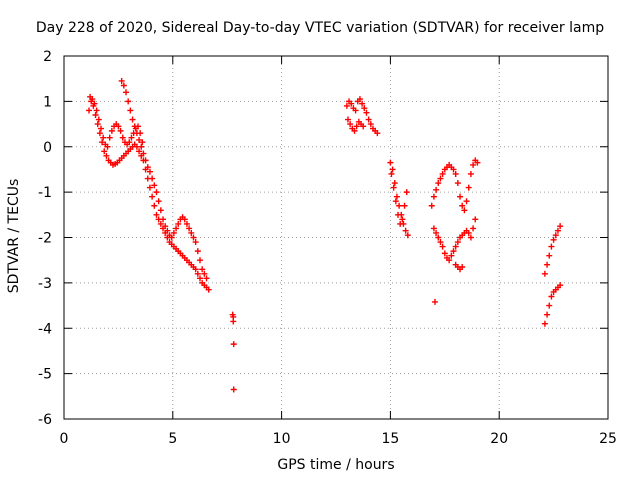  I want to click on x-tick-label: 25, so click(608, 439).